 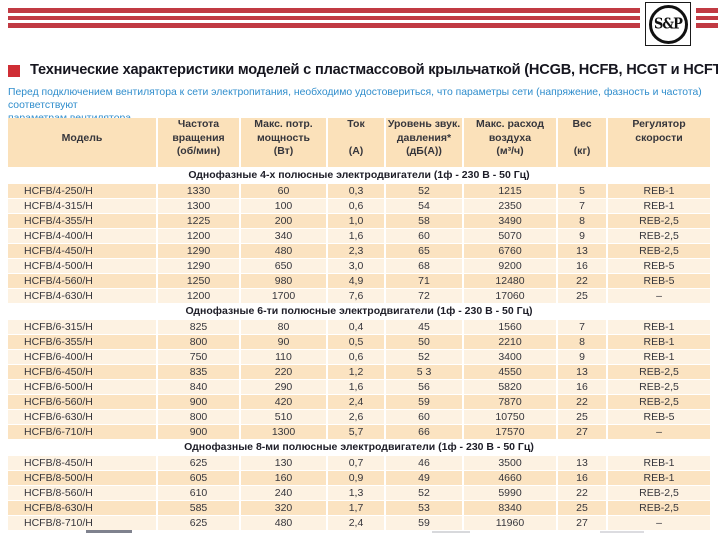 What do you see at coordinates (199, 357) in the screenshot?
I see `cell-rpm: 750` at bounding box center [199, 357].